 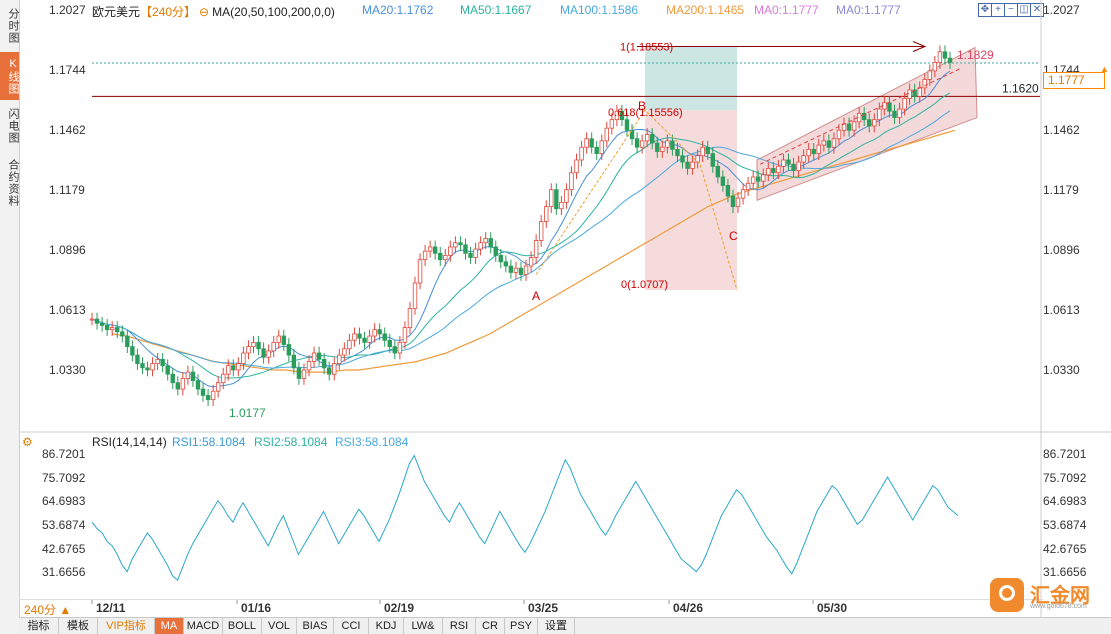 What do you see at coordinates (13, 26) in the screenshot?
I see `sidebar-item-timeshare: 分时图` at bounding box center [13, 26].